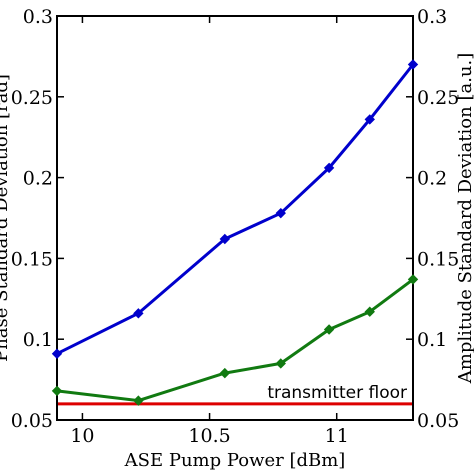  I want to click on x-tick-label: 10.5, so click(209, 436).